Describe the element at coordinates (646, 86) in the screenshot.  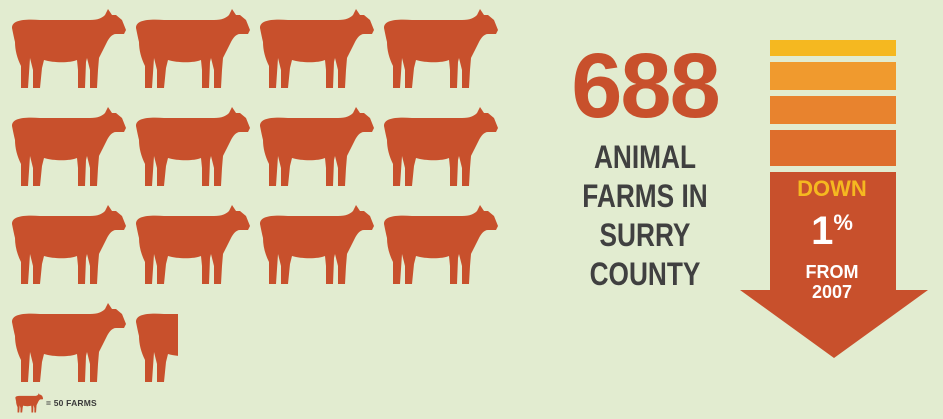
I see `farm-count: 688` at that location.